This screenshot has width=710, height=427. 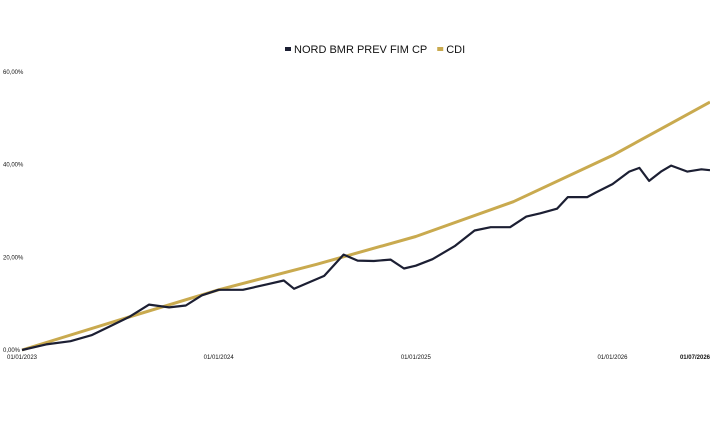 What do you see at coordinates (12, 351) in the screenshot?
I see `y-tick-label: 0,00%` at bounding box center [12, 351].